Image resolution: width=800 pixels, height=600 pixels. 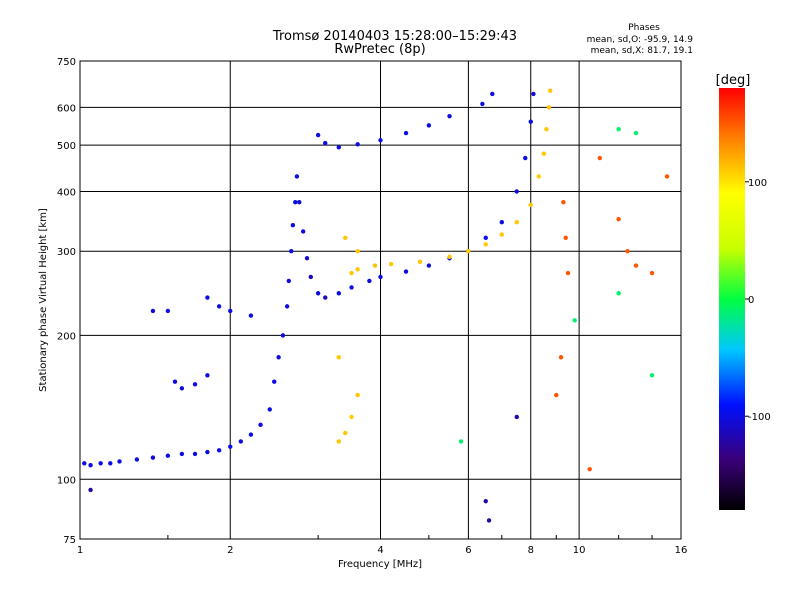 I want to click on phases-heading: Phases, so click(x=644, y=28).